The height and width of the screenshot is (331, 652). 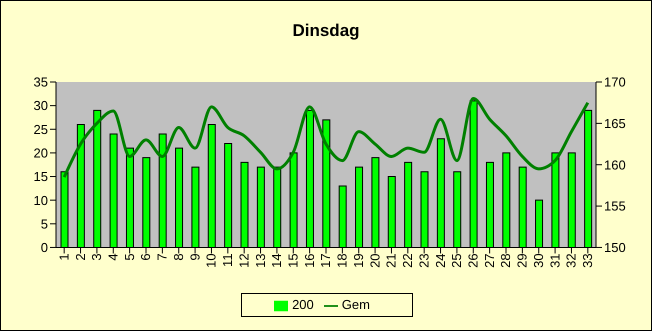 What do you see at coordinates (260, 260) in the screenshot?
I see `x-tick-label: 13` at bounding box center [260, 260].